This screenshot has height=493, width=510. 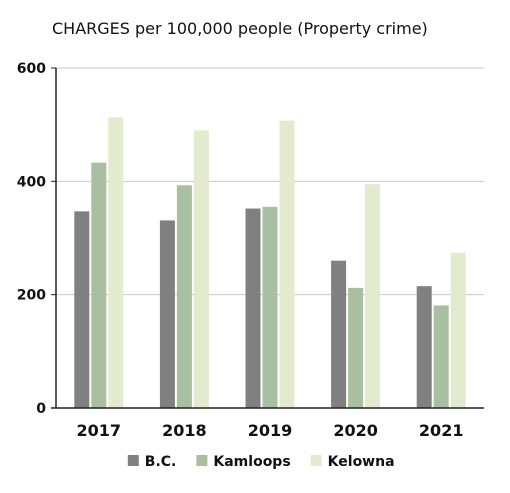 What do you see at coordinates (161, 462) in the screenshot?
I see `legend-label-bc: B.C.` at bounding box center [161, 462].